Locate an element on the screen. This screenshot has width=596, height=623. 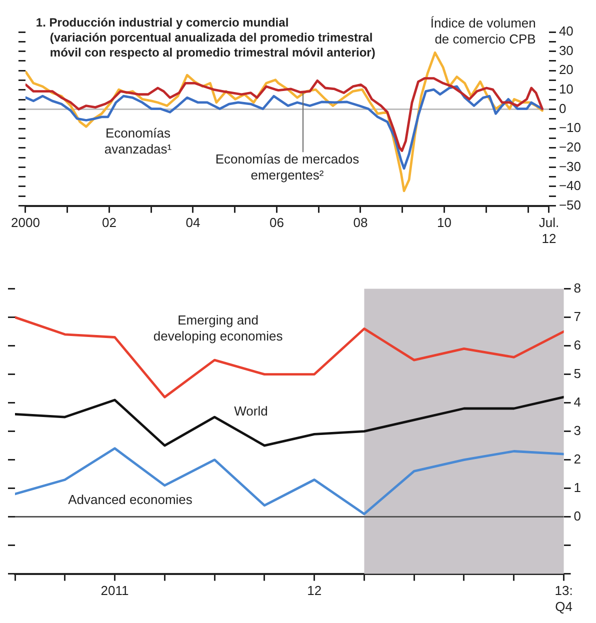
chart-title: 1. Producción industrial y comercio mundial (variación porcentual anualizada del promedio trimestral móvil con respecto al promedio trimestral móvil anterior) is located at coordinates (206, 38).